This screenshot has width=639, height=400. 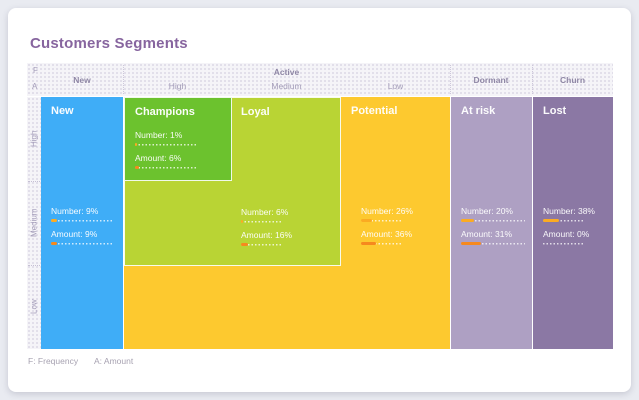 What do you see at coordinates (53, 361) in the screenshot?
I see `legend-frequency: F: Frequency` at bounding box center [53, 361].